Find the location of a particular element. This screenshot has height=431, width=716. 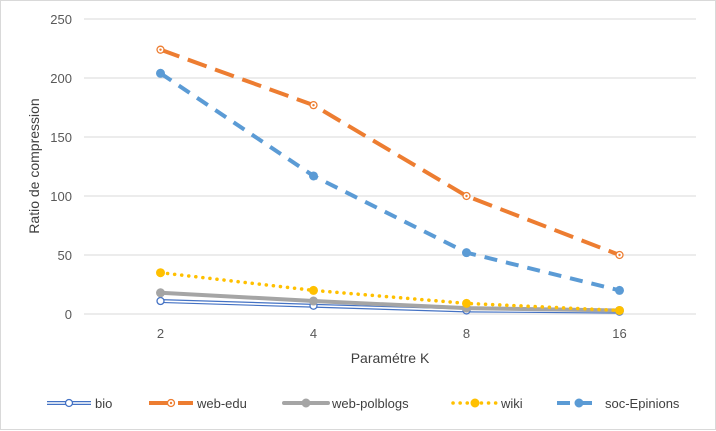

data-point-bio is located at coordinates (160, 301).